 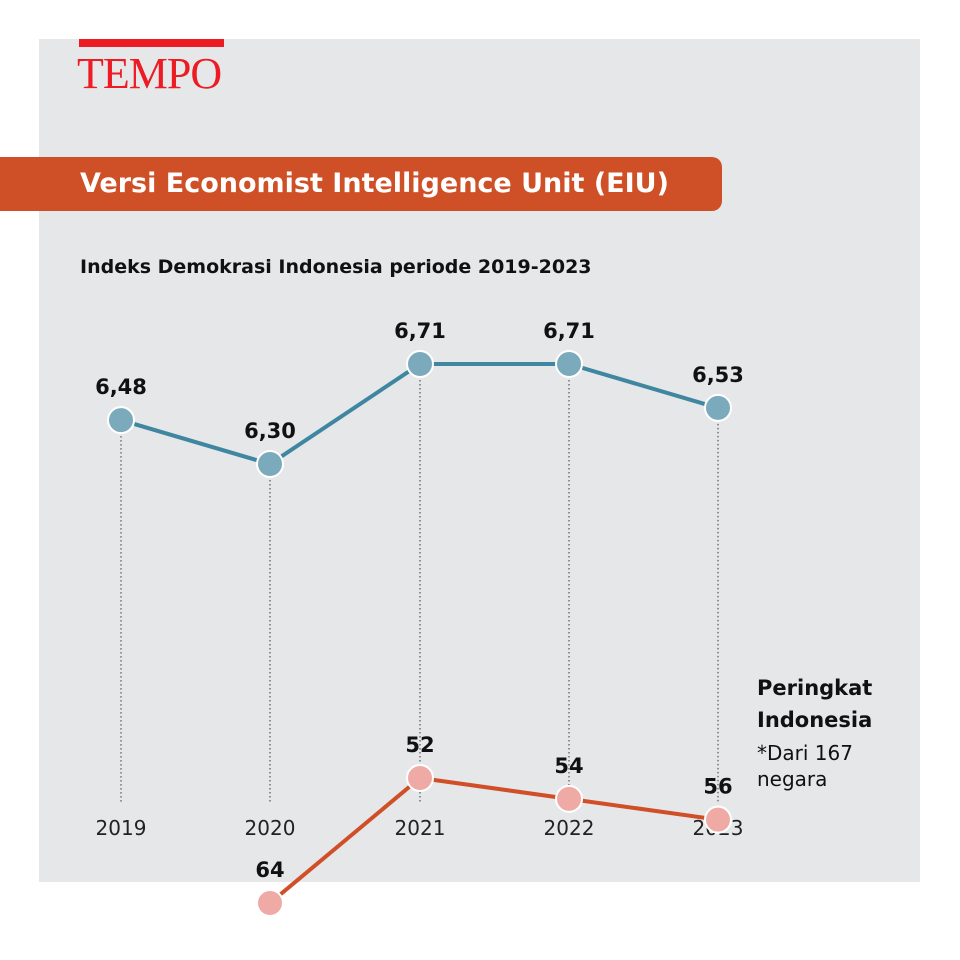 What do you see at coordinates (493, 840) in the screenshot?
I see `series-line` at bounding box center [493, 840].